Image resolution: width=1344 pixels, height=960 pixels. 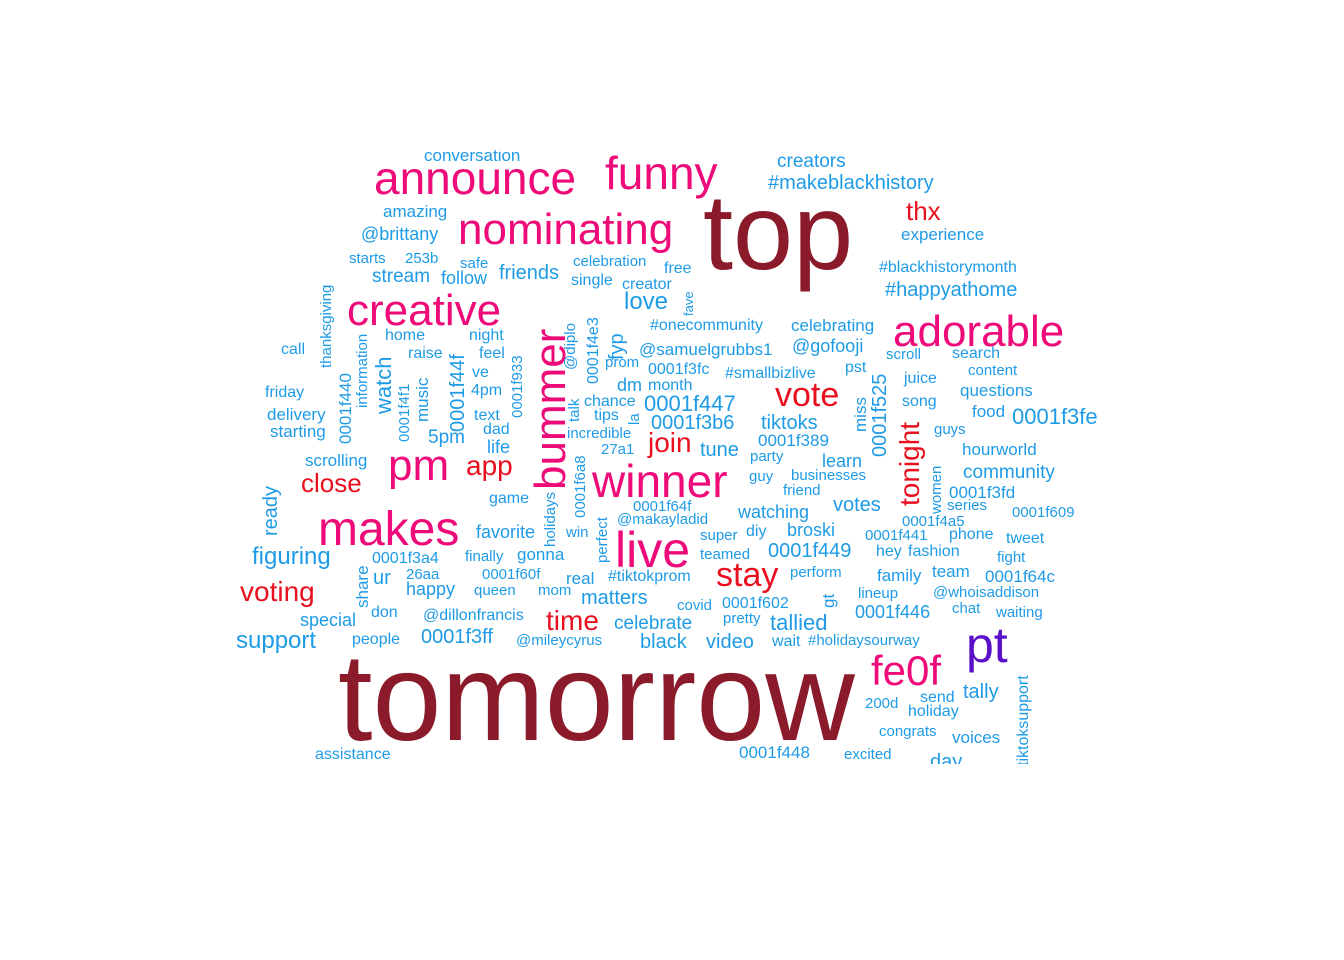 I want to click on word-scrolling: scrolling, so click(x=336, y=460).